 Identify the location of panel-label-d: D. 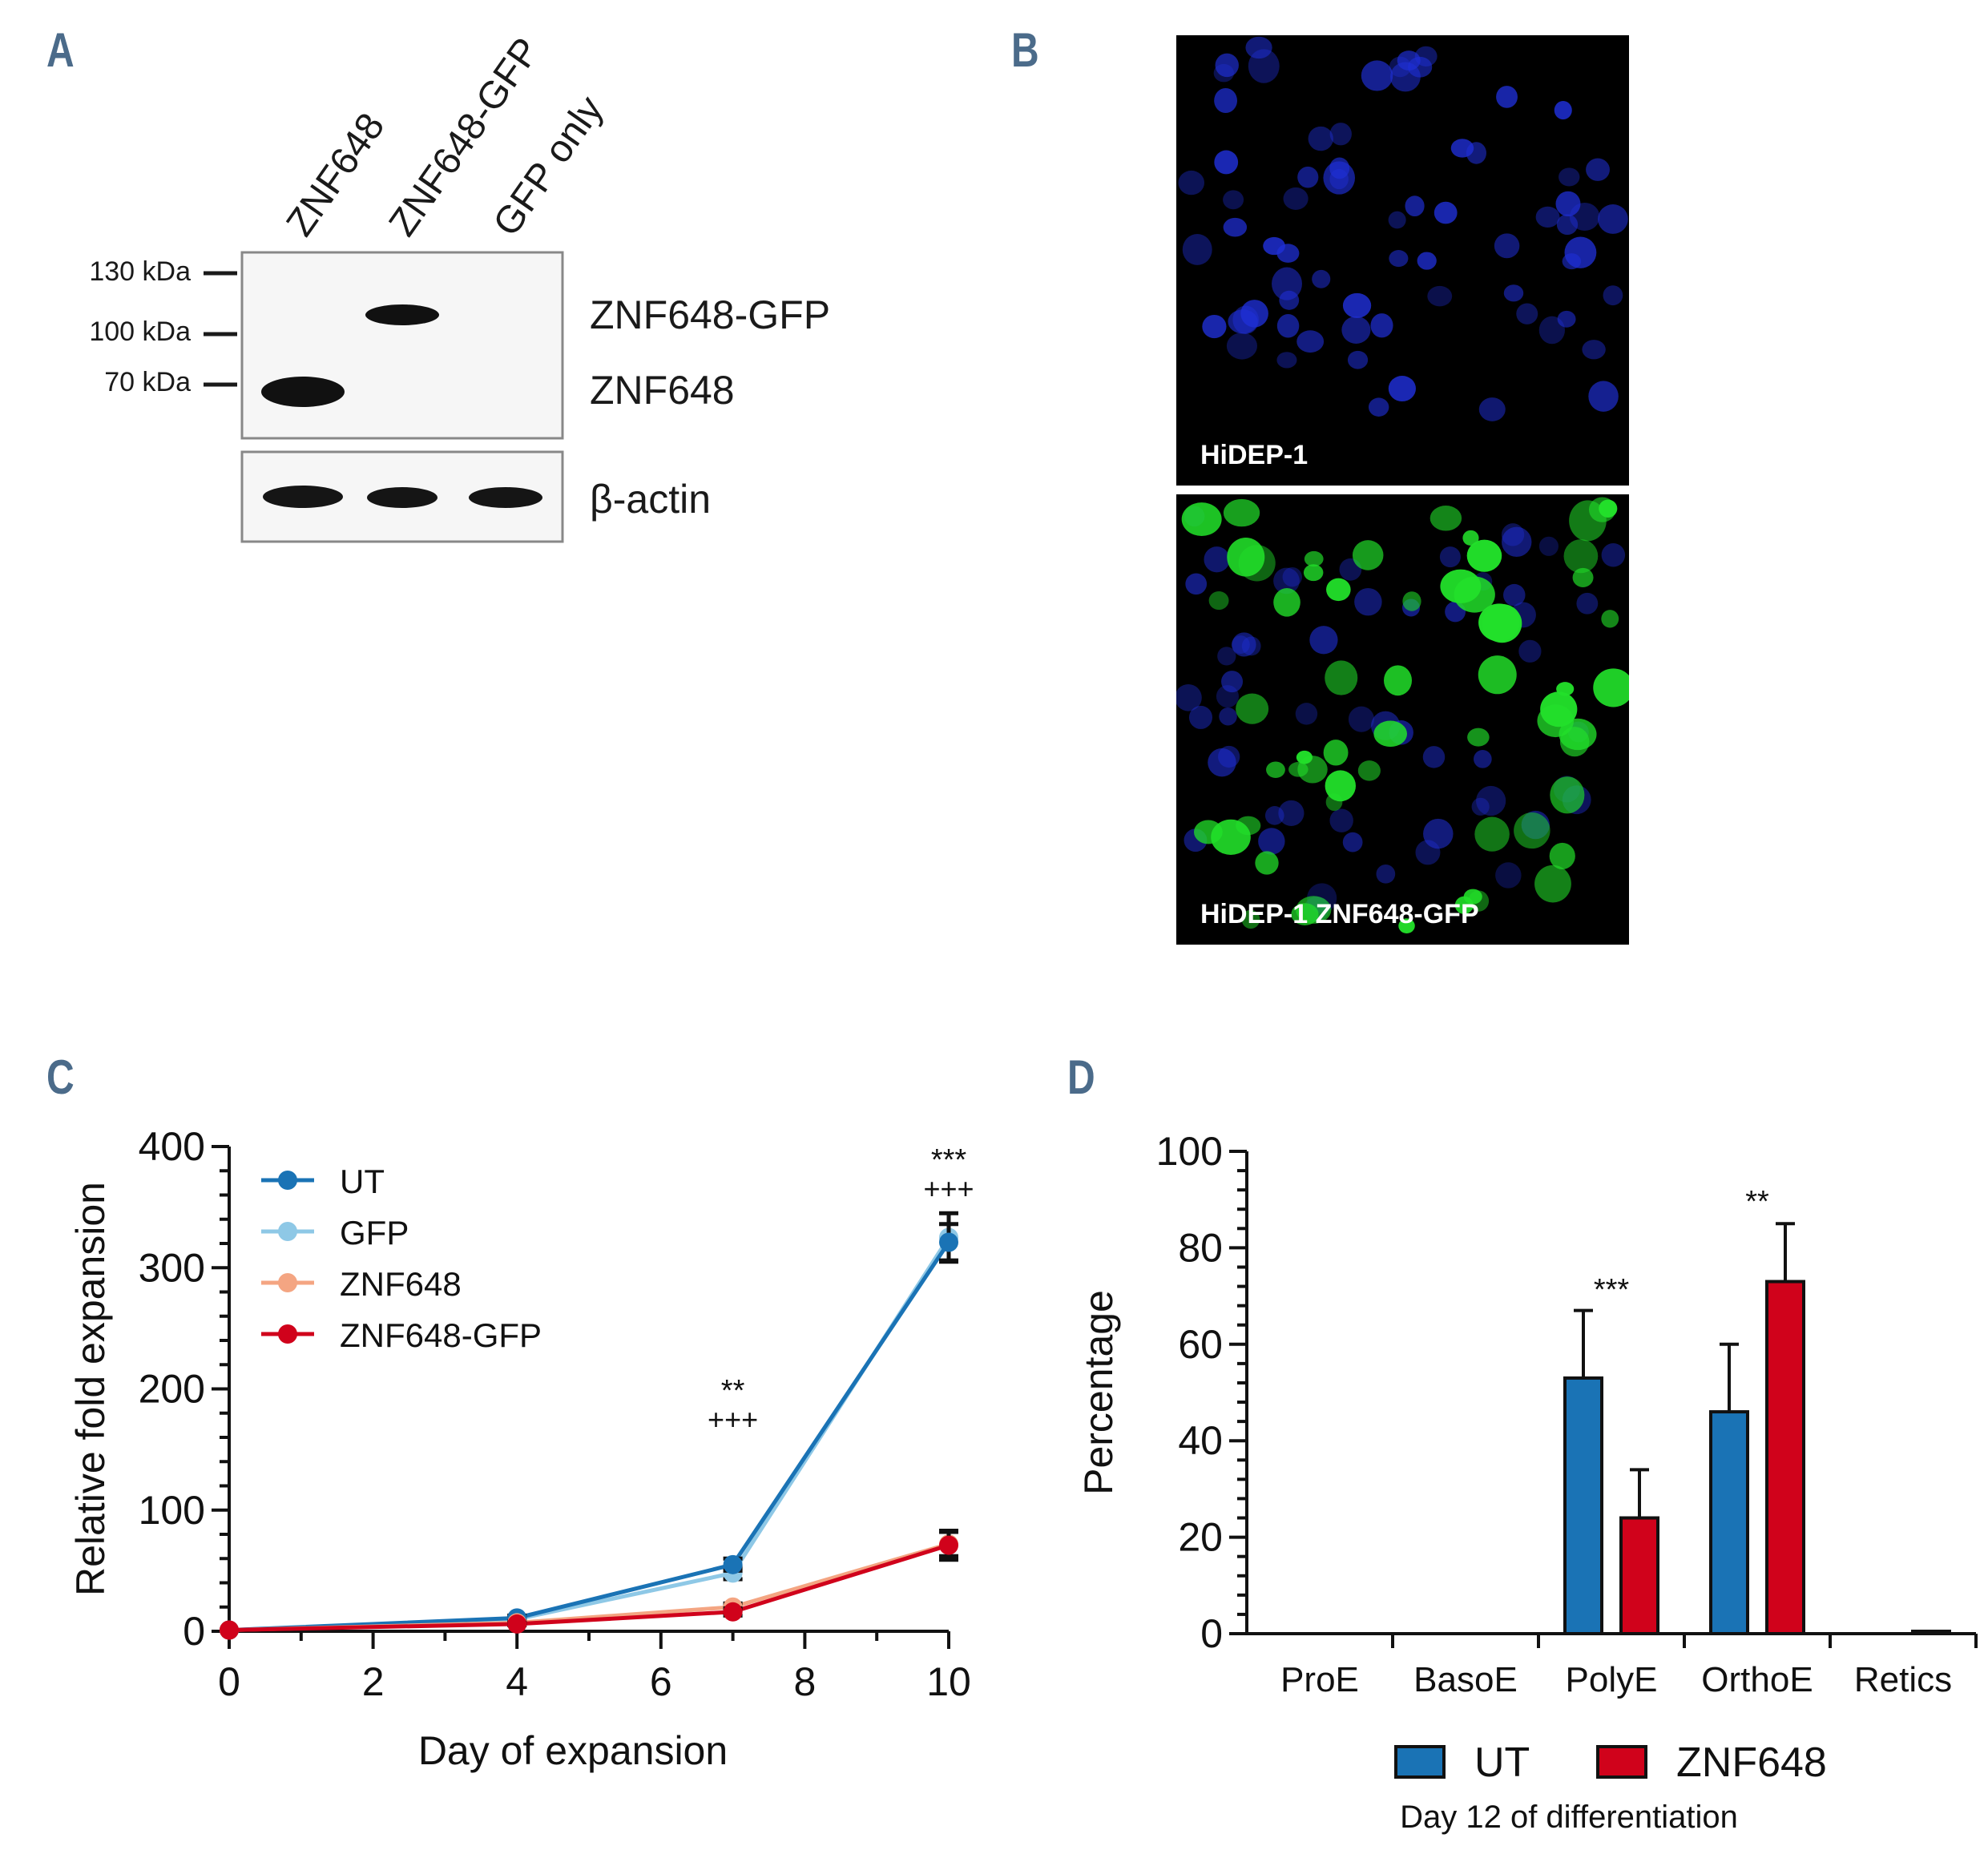
(1081, 1077).